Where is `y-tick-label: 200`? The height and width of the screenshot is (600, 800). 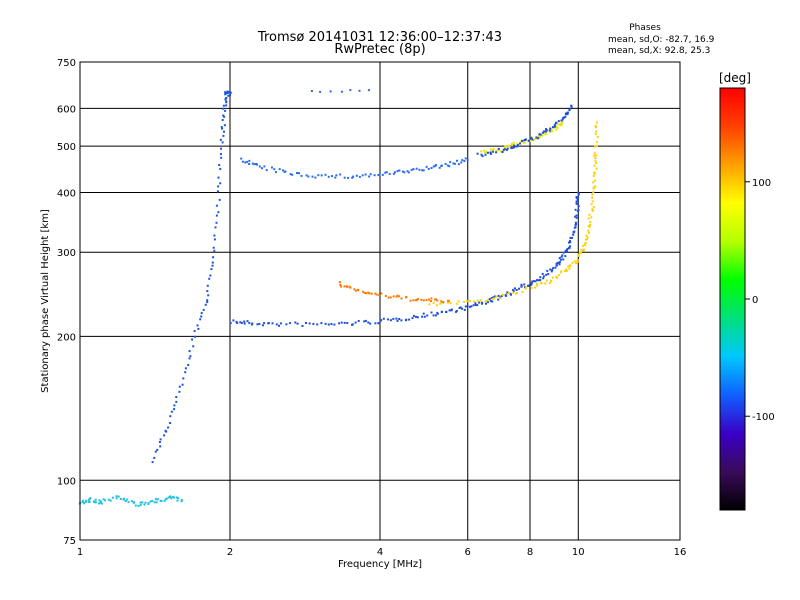
y-tick-label: 200 is located at coordinates (66, 337).